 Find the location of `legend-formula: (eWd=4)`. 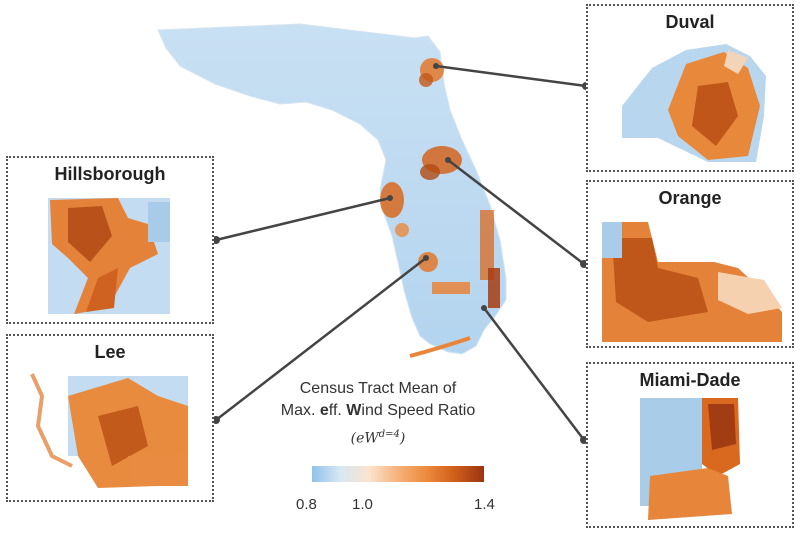

legend-formula: (eWd=4) is located at coordinates (378, 437).